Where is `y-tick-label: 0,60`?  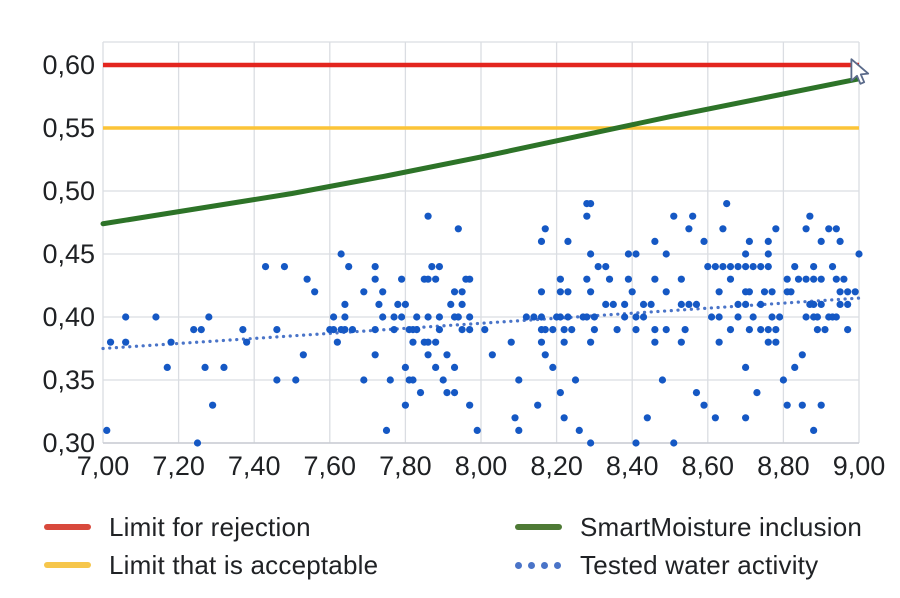
y-tick-label: 0,60 is located at coordinates (68, 65).